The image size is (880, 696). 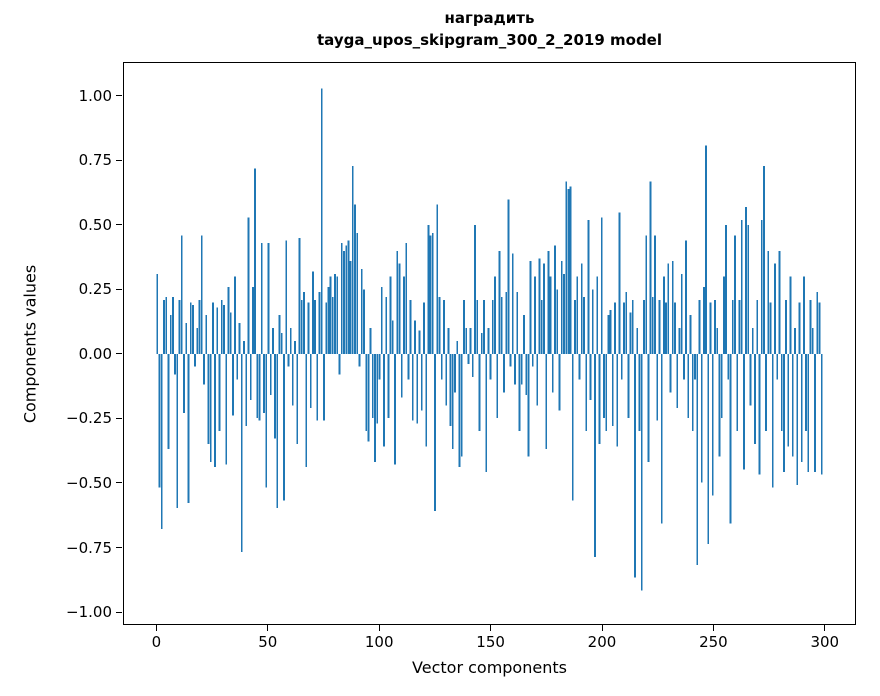 I want to click on y-tick-label: 0.75, so click(x=95, y=160).